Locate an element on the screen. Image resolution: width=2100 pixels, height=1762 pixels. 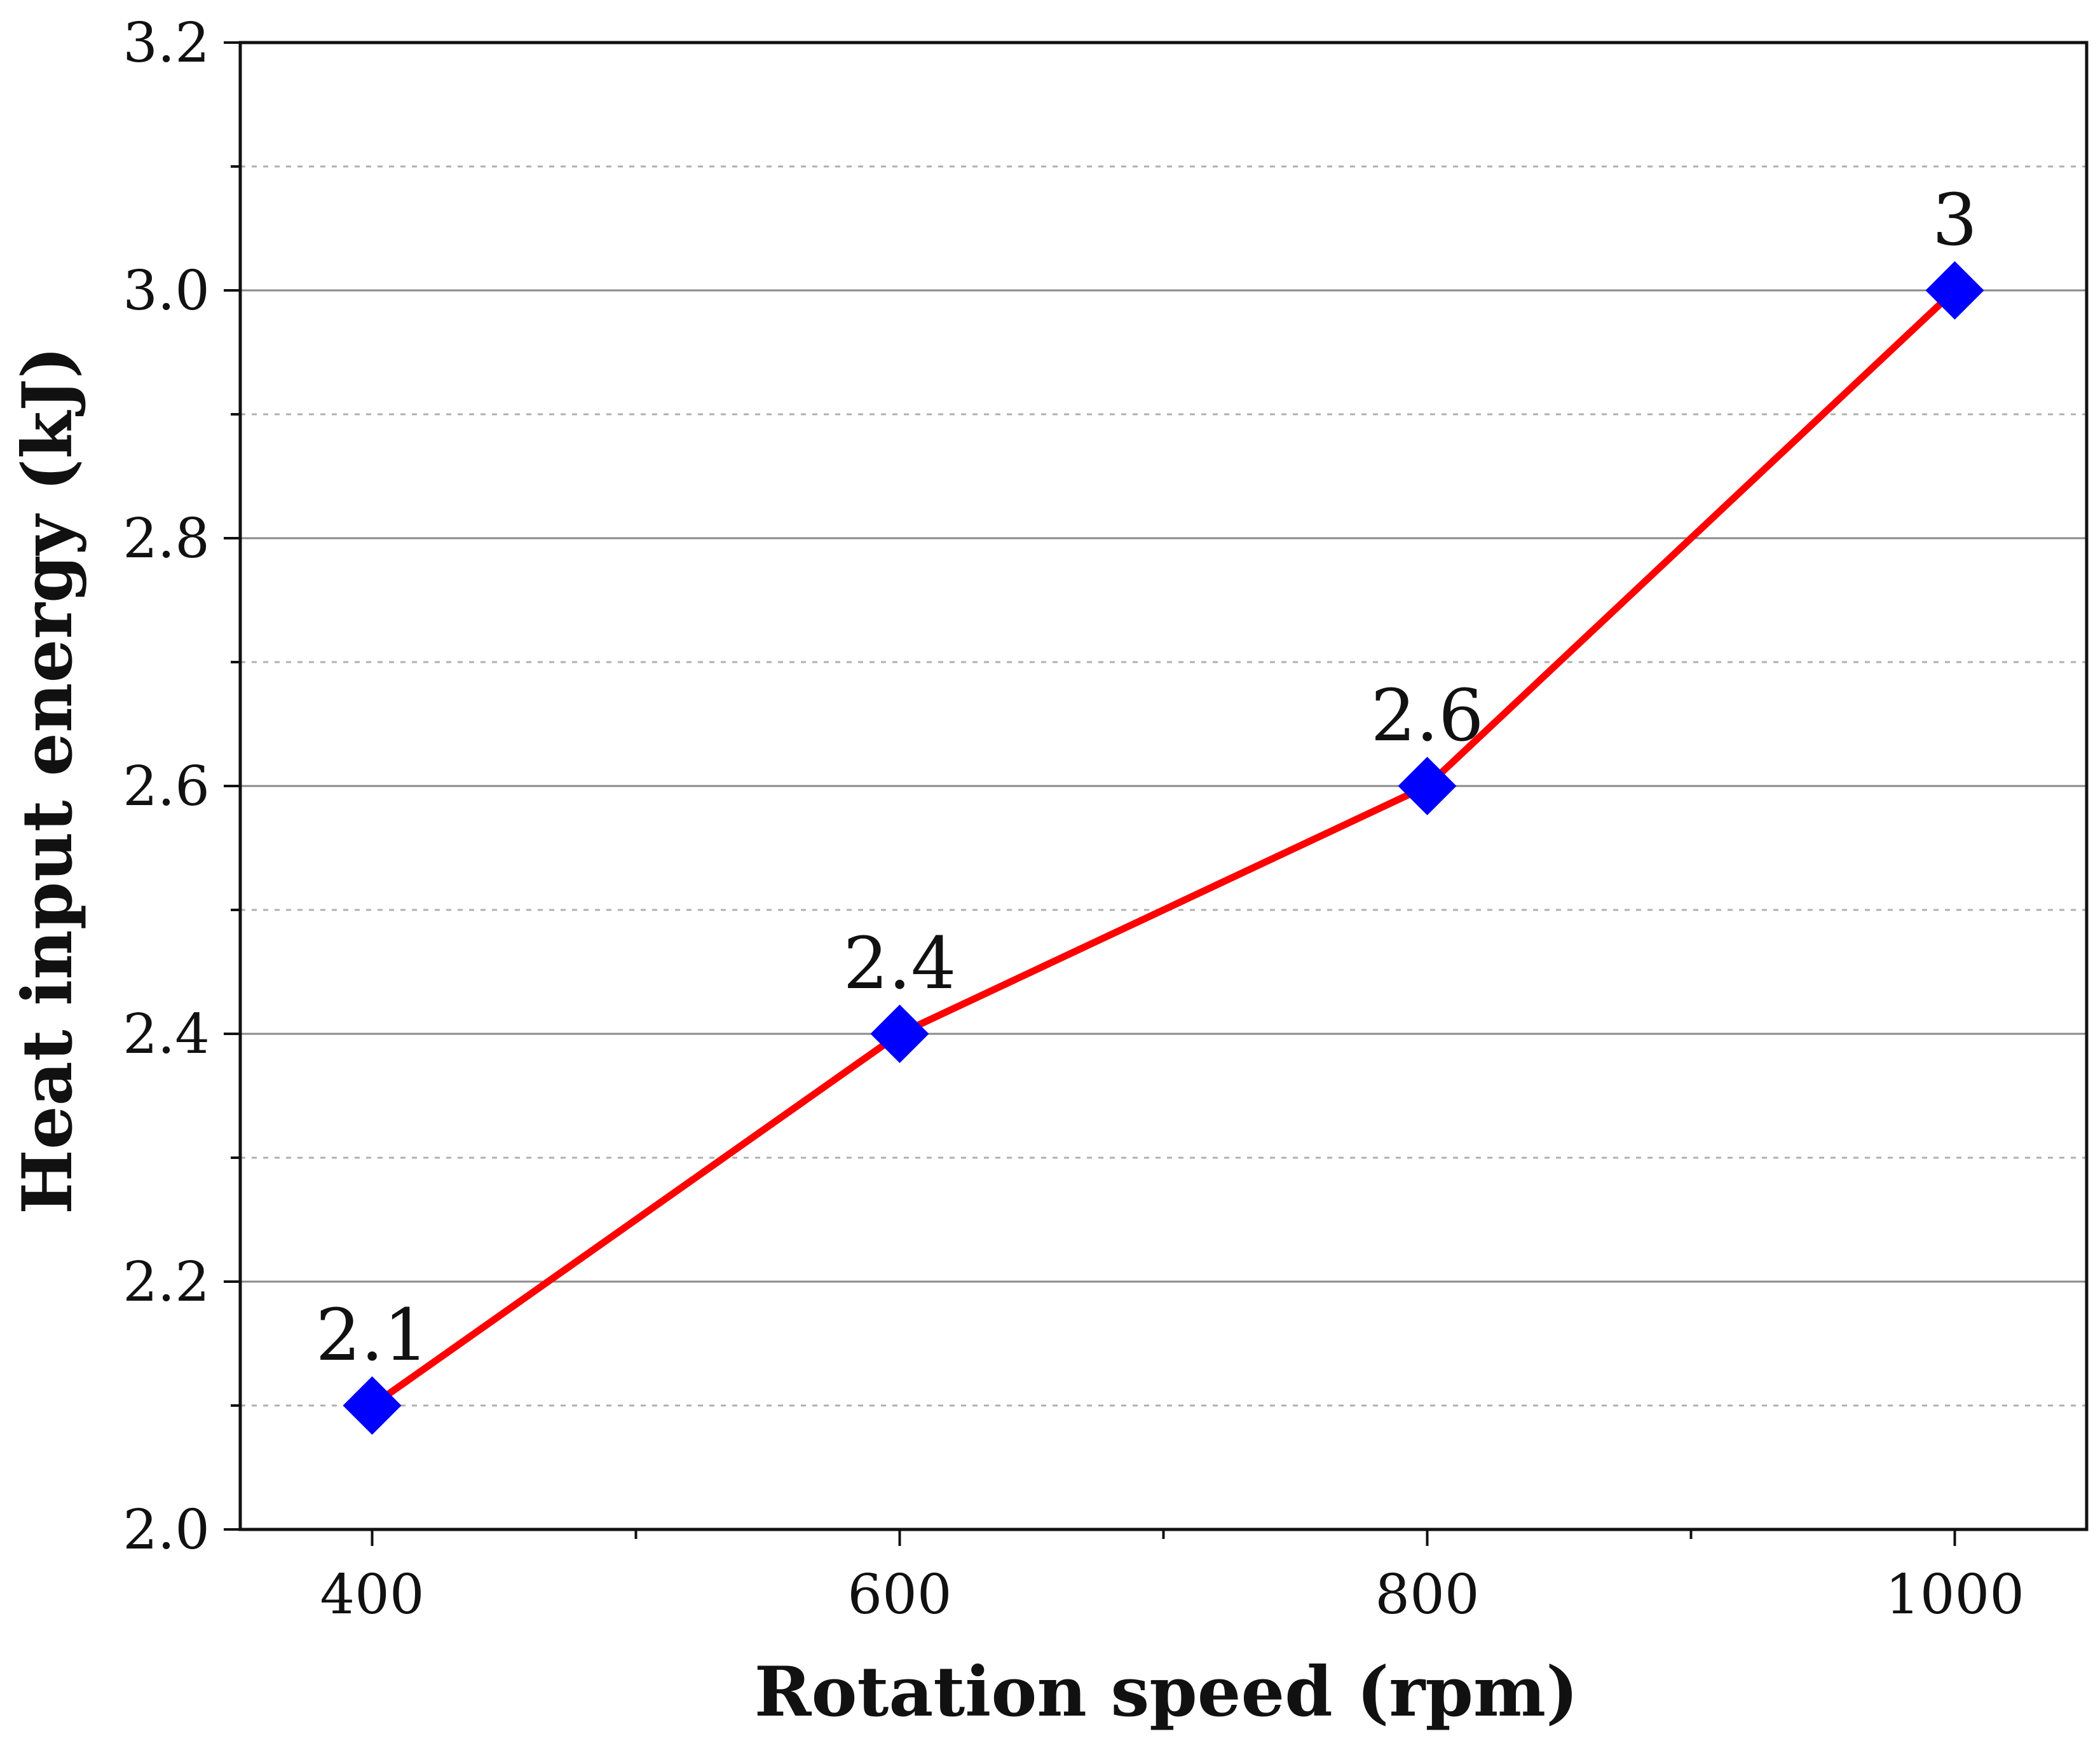
data-label-600: 2.4 is located at coordinates (899, 964).